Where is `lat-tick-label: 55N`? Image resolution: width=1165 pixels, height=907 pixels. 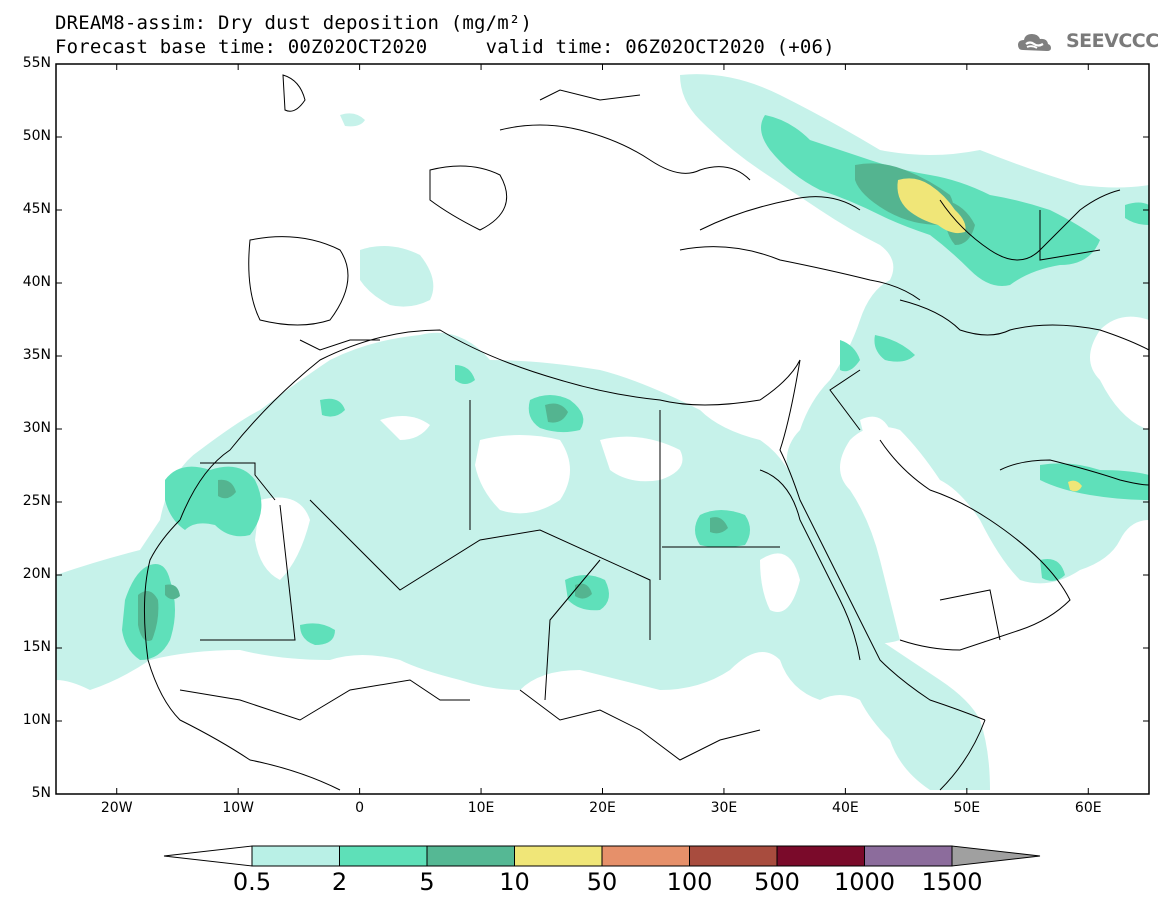 lat-tick-label: 55N is located at coordinates (36, 63).